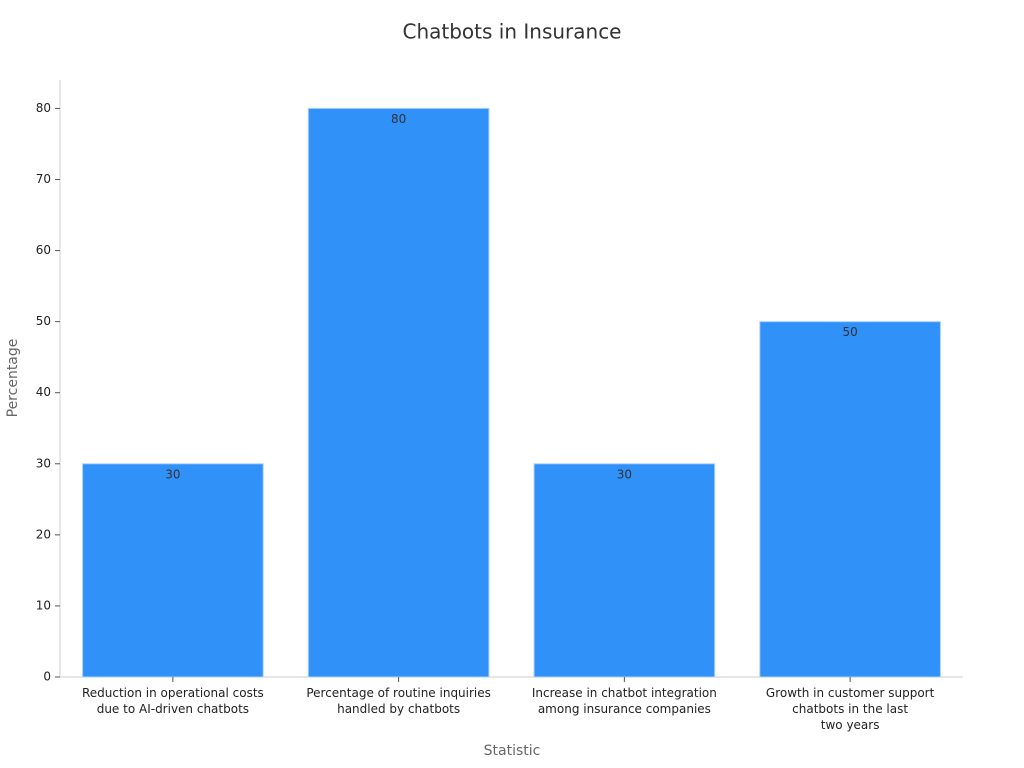 The image size is (1024, 768). I want to click on y-axis-label: Percentage, so click(13, 378).